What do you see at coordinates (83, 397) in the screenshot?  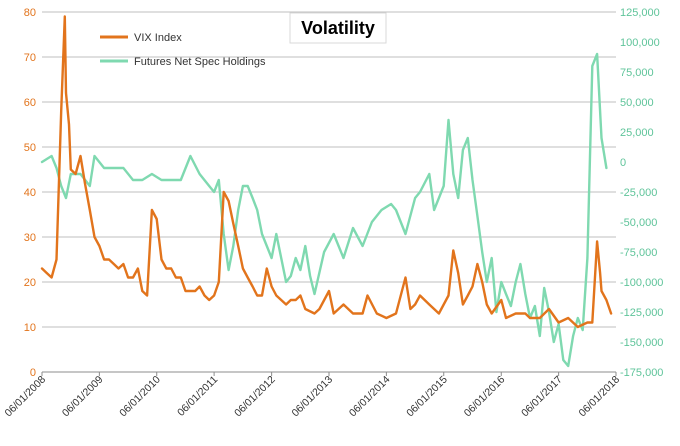 I see `x-tick-label: 06/01/2009` at bounding box center [83, 397].